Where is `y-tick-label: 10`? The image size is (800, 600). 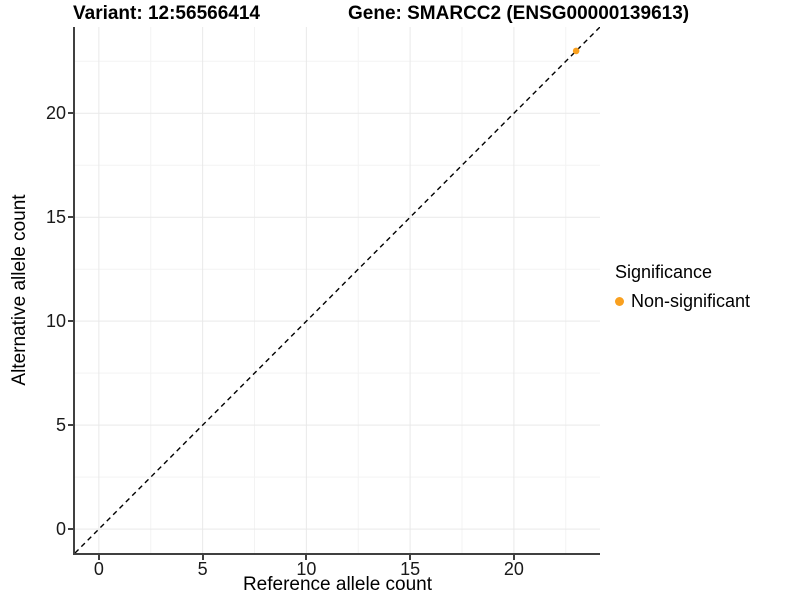
y-tick-label: 10 is located at coordinates (55, 321).